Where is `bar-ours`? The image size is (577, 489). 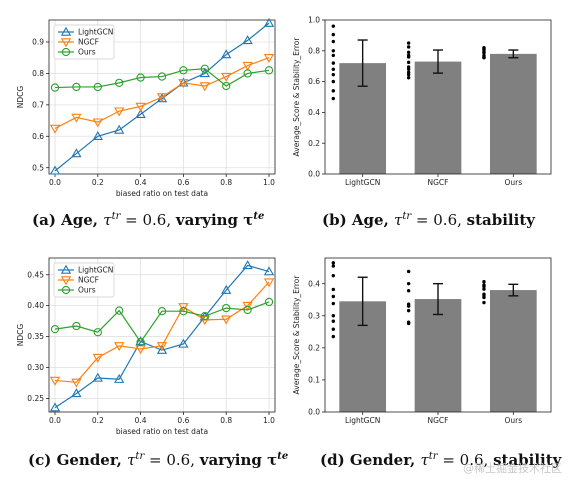
bar-ours is located at coordinates (513, 113).